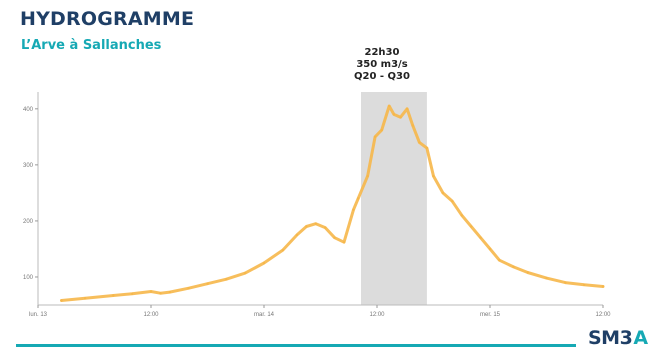 This screenshot has height=361, width=669. What do you see at coordinates (28, 222) in the screenshot?
I see `y-tick-label: 200` at bounding box center [28, 222].